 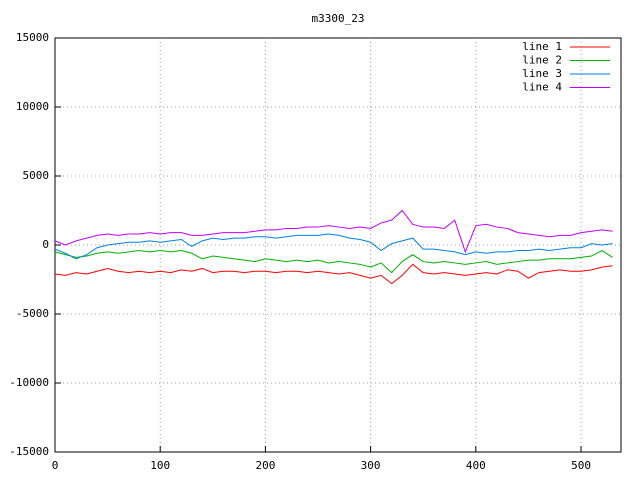 What do you see at coordinates (476, 465) in the screenshot?
I see `x-tick-label: 400` at bounding box center [476, 465].